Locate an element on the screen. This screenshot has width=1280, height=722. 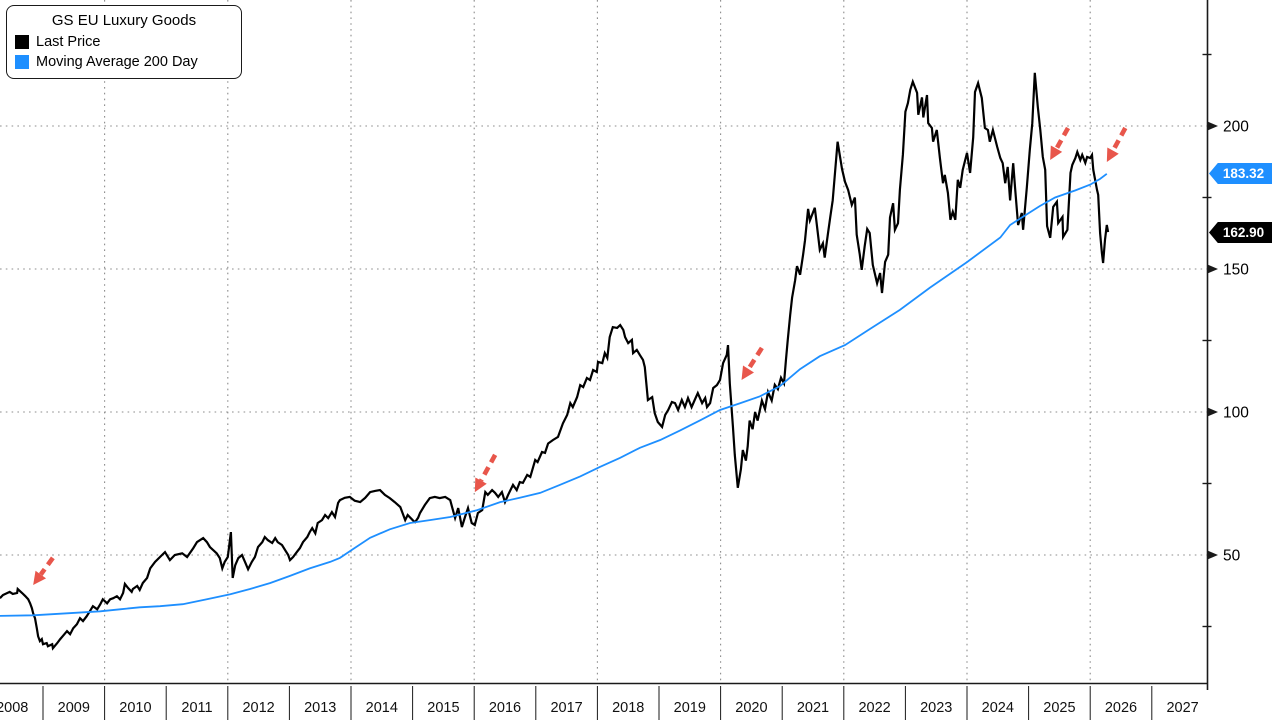
y-tick-label-50: 50 is located at coordinates (1232, 556).